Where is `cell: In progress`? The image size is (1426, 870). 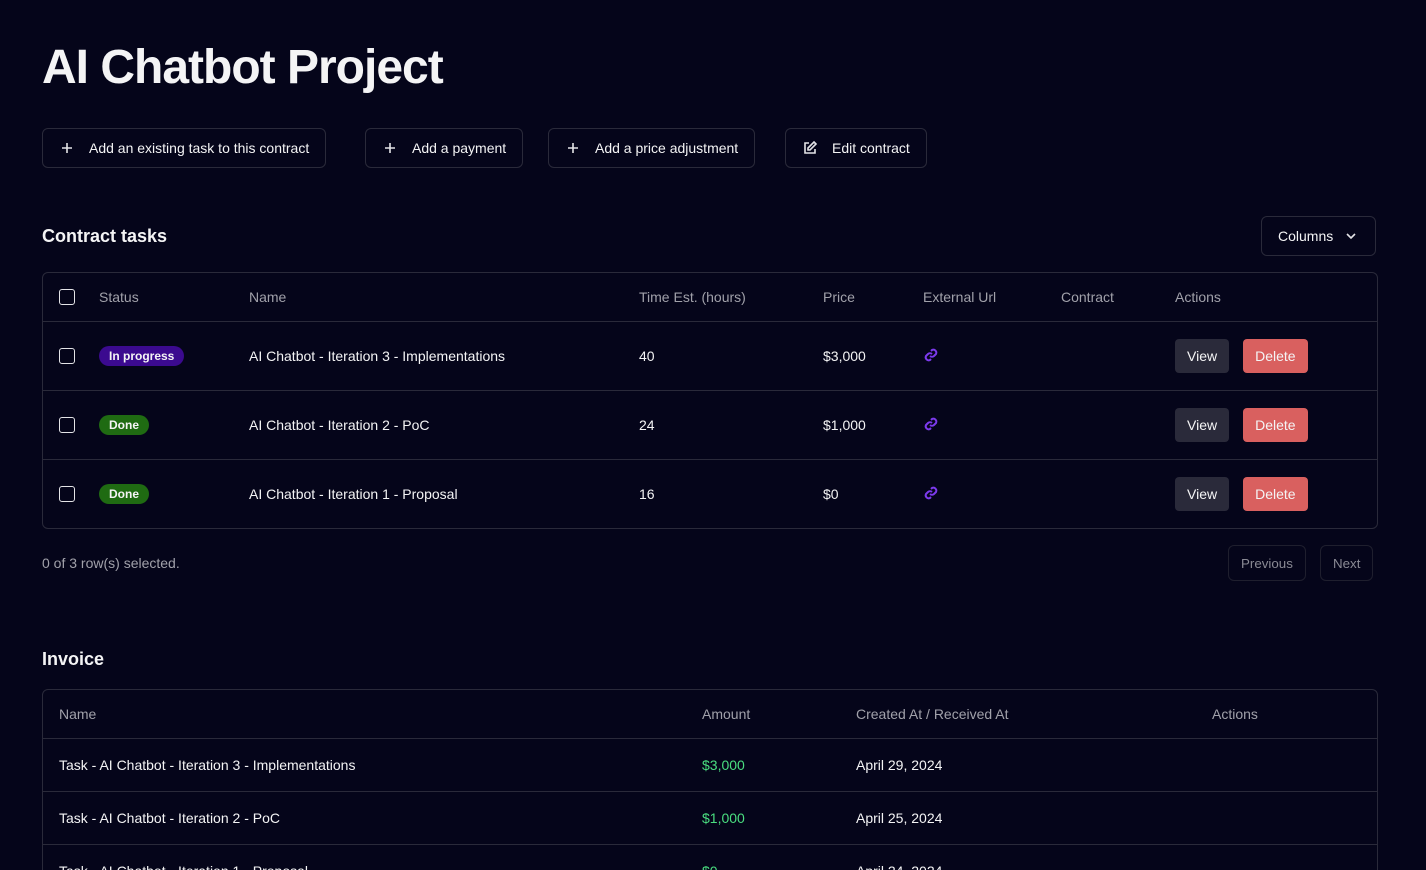
cell: In progress is located at coordinates (174, 356).